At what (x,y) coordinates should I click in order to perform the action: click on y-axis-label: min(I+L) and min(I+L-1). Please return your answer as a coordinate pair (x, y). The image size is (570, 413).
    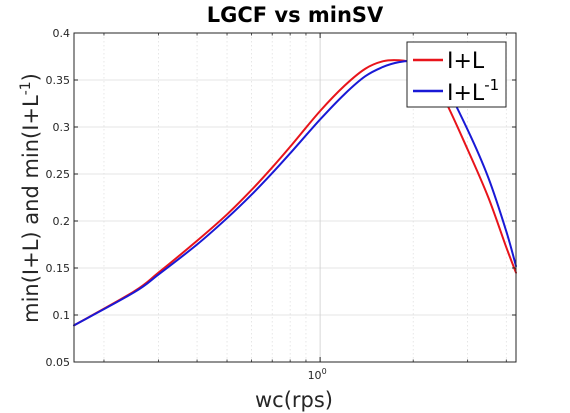
    Looking at the image, I should click on (30, 198).